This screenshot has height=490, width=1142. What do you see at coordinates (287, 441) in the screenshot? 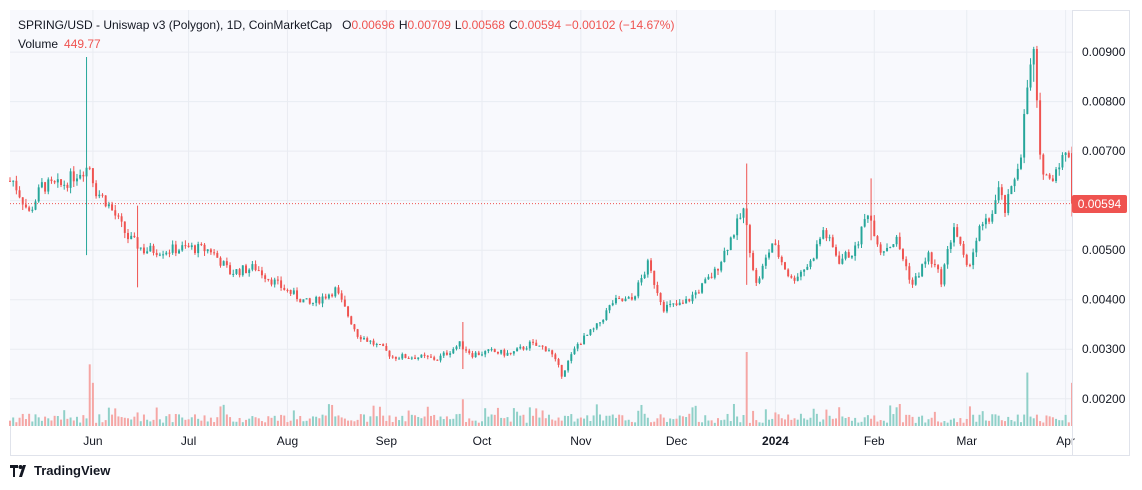
I see `x-tick-label: Aug` at bounding box center [287, 441].